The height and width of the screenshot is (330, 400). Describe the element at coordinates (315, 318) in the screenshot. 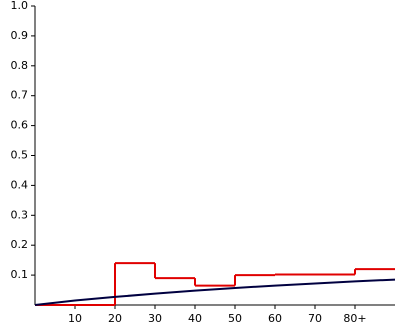

I see `x-tick-label: 70` at that location.